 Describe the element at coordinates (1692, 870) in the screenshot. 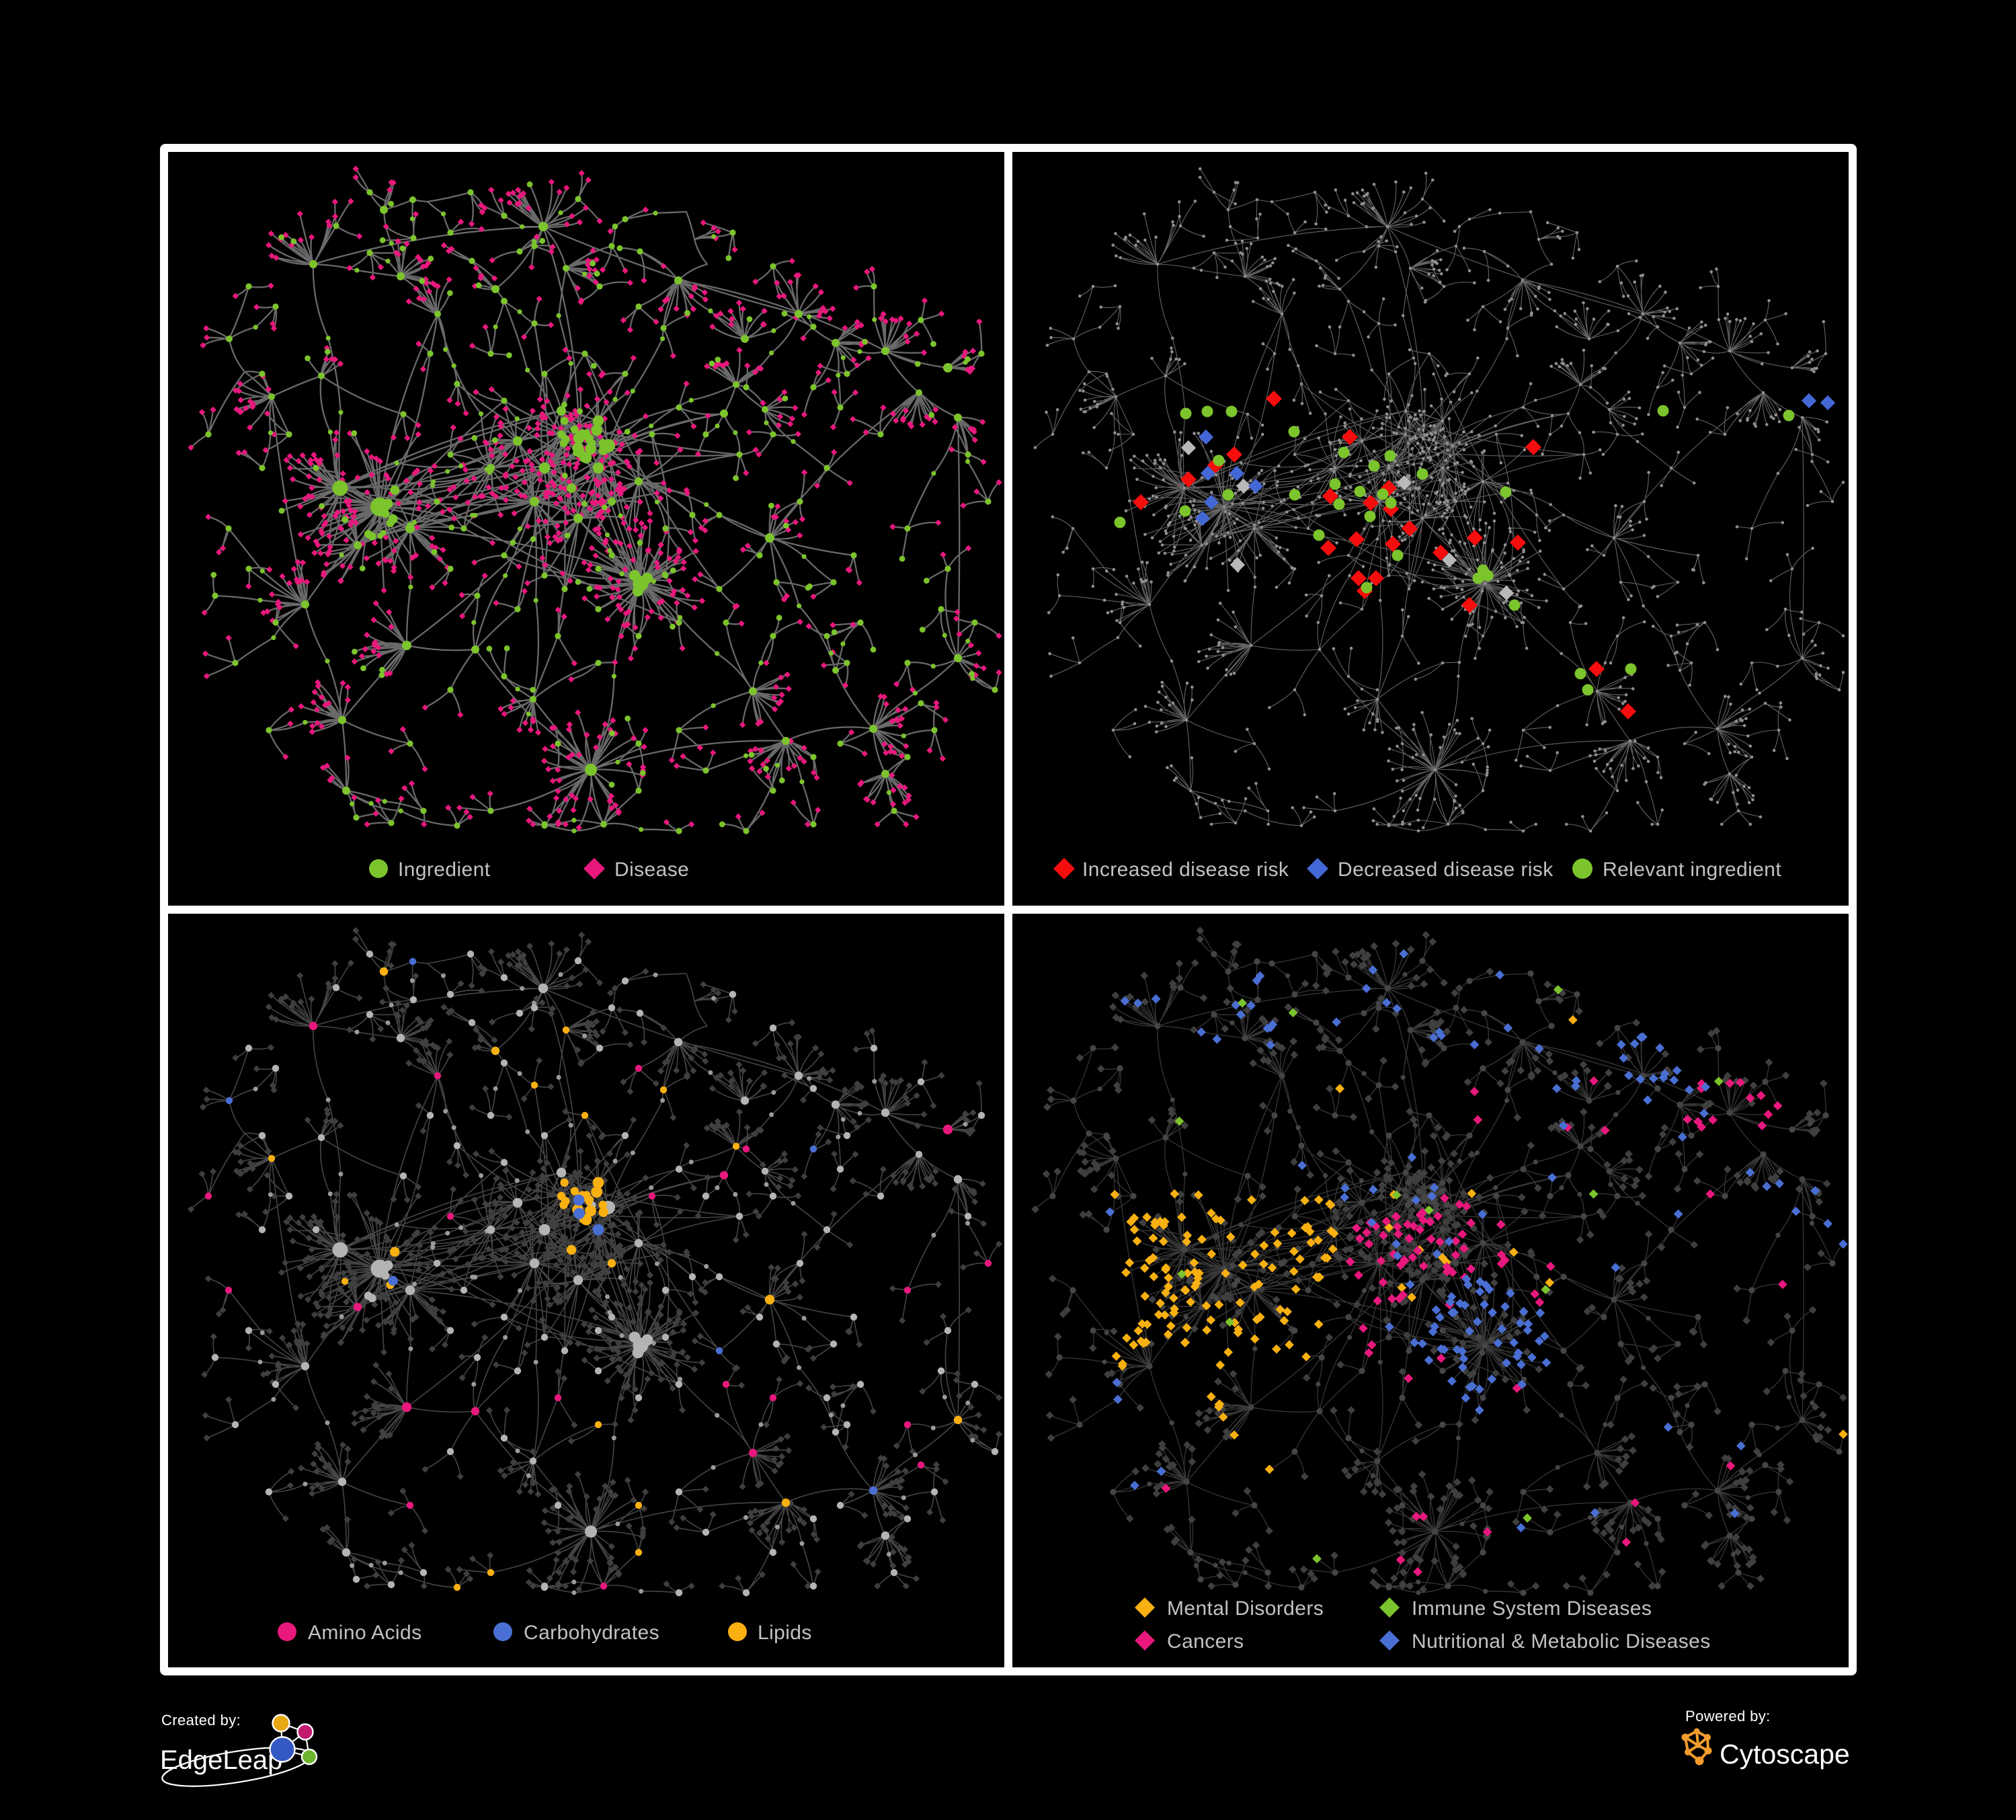

I see `svg-text: Relevant ingredient` at that location.